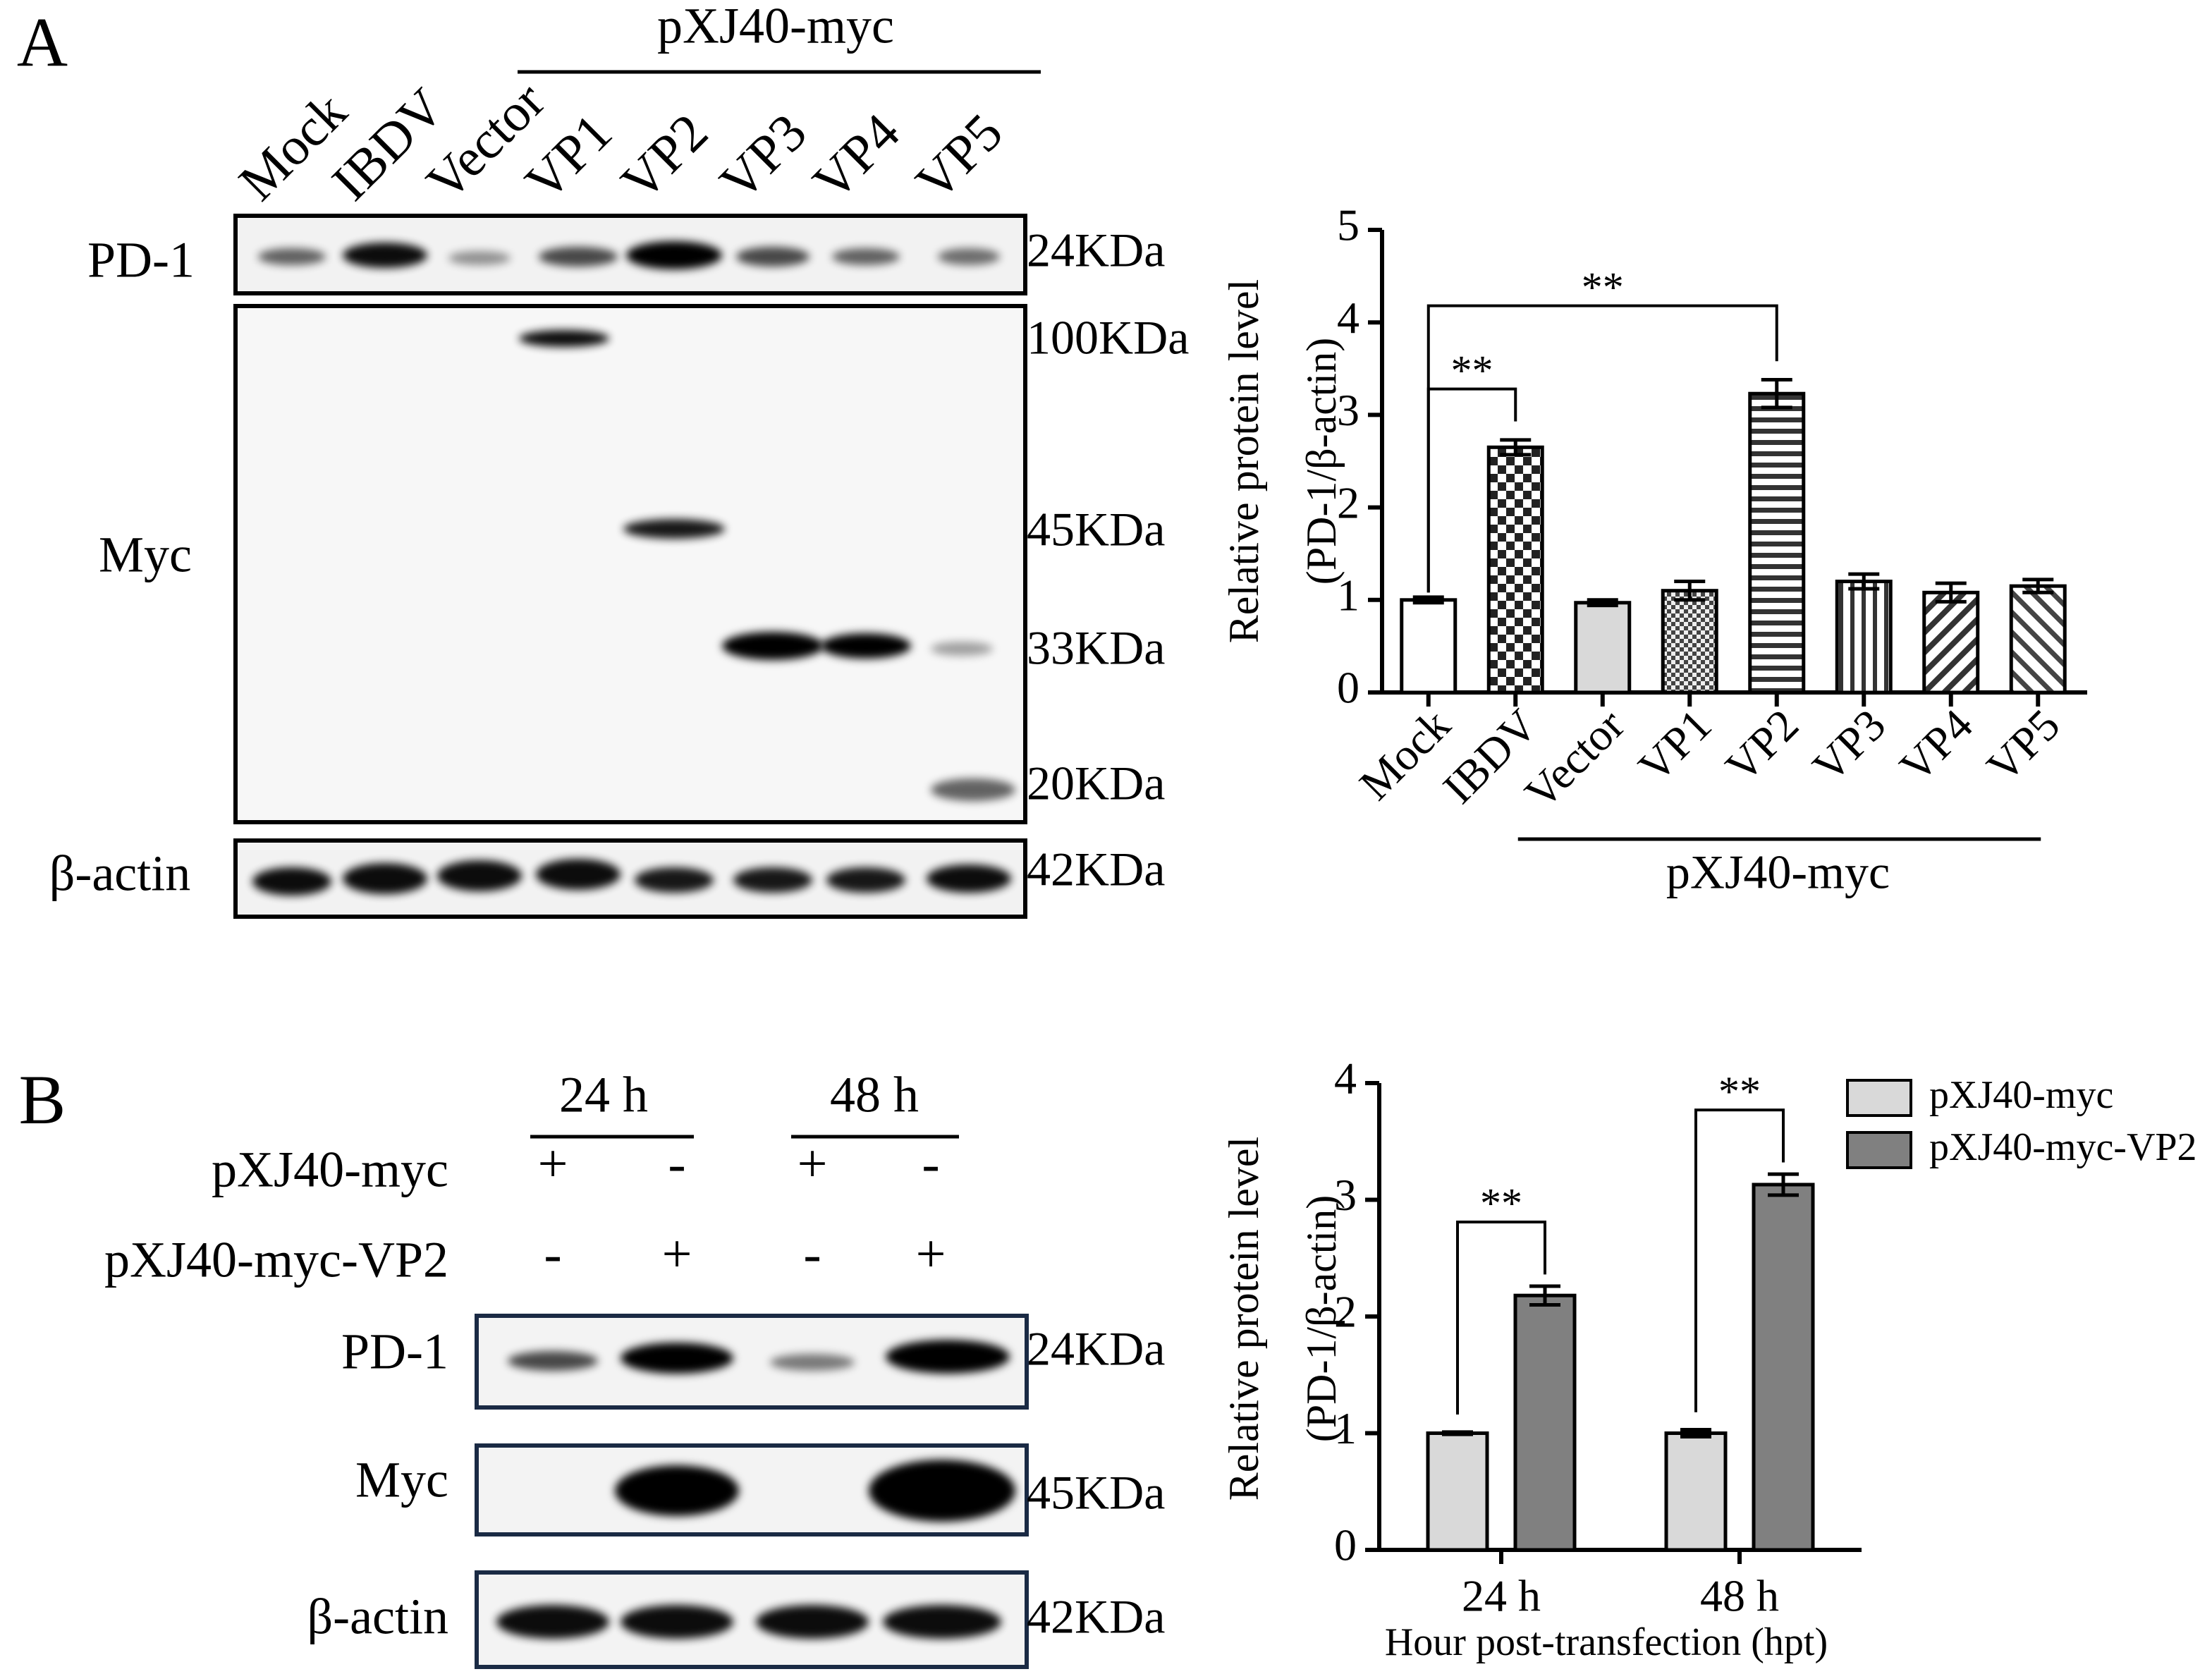 The width and height of the screenshot is (2212, 1674). What do you see at coordinates (1849, 745) in the screenshot?
I see `x-tick-label: VP3` at bounding box center [1849, 745].